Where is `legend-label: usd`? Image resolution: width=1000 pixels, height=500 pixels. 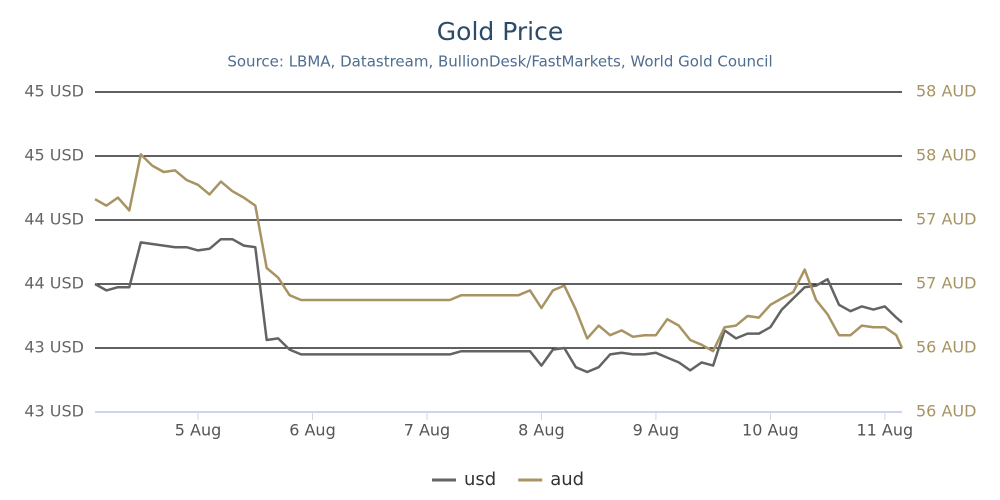 legend-label: usd is located at coordinates (480, 479).